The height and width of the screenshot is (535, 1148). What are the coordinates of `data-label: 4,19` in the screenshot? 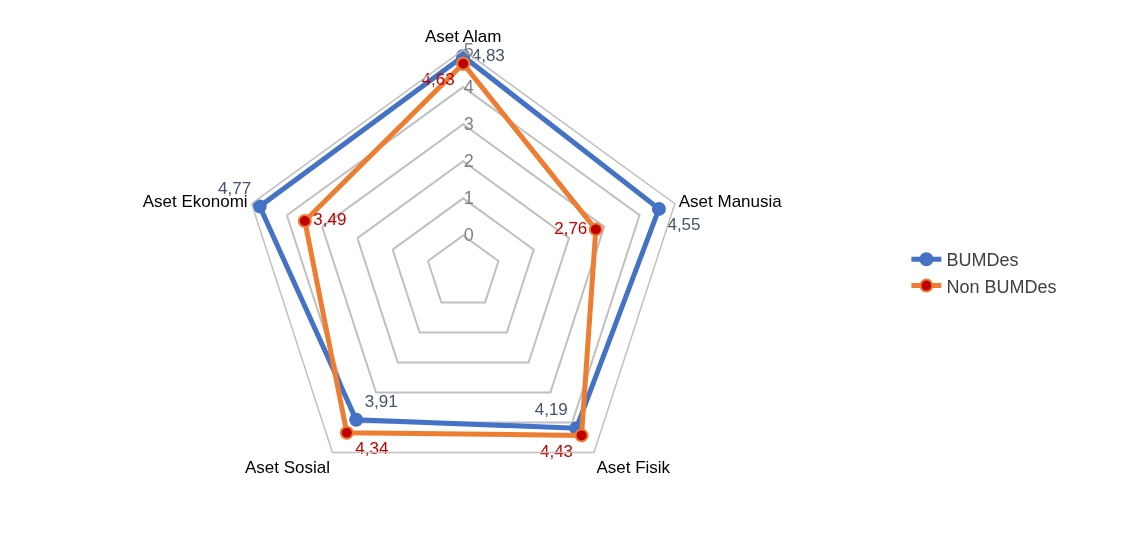 It's located at (551, 410).